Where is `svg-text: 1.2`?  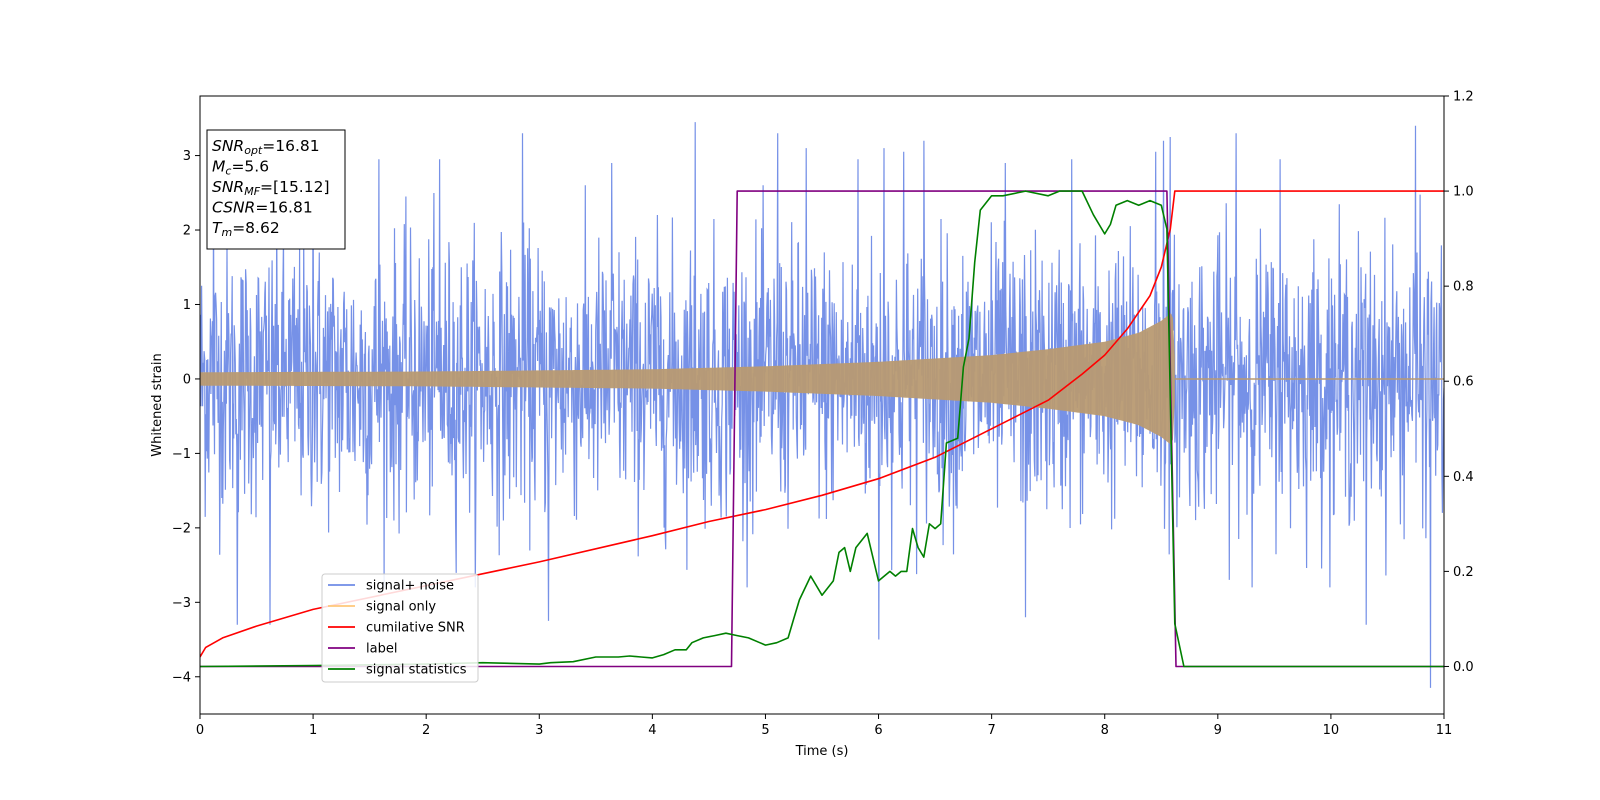
svg-text: 1.2 is located at coordinates (1463, 97).